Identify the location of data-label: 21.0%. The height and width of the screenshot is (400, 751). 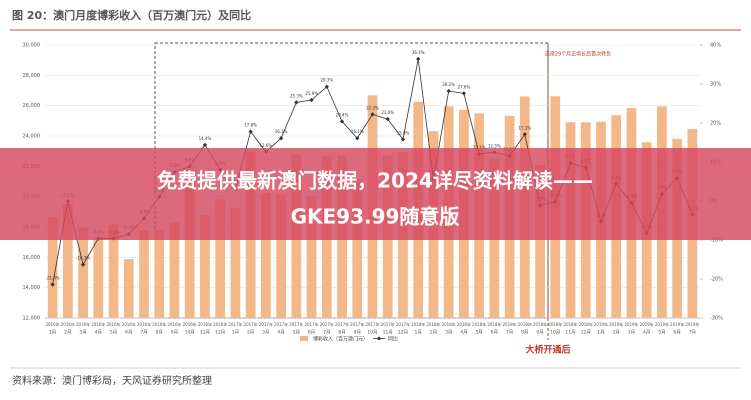
(387, 112).